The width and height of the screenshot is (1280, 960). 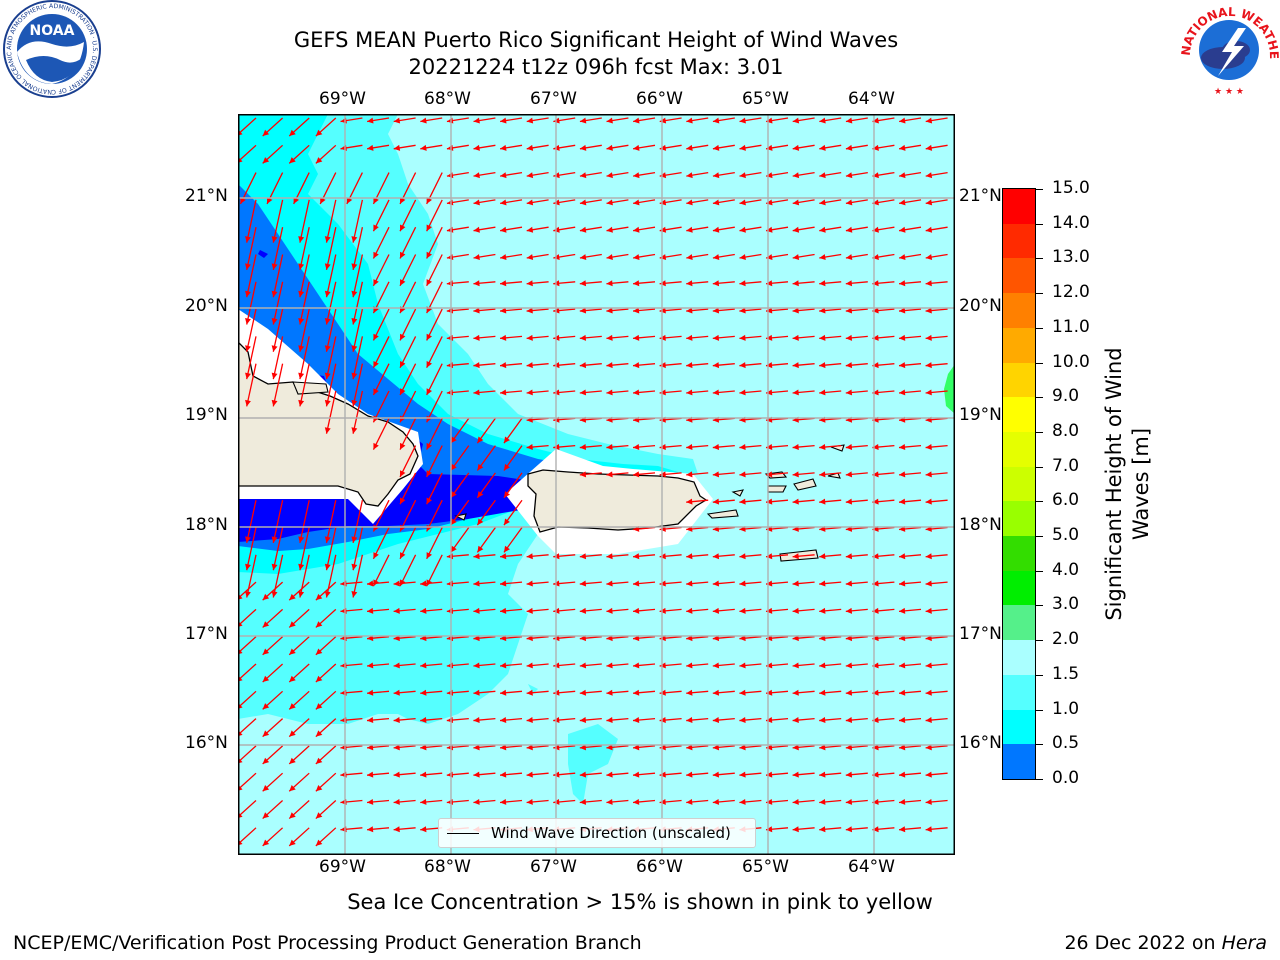 I want to click on lat-label-right-21n: 21°N, so click(x=980, y=196).